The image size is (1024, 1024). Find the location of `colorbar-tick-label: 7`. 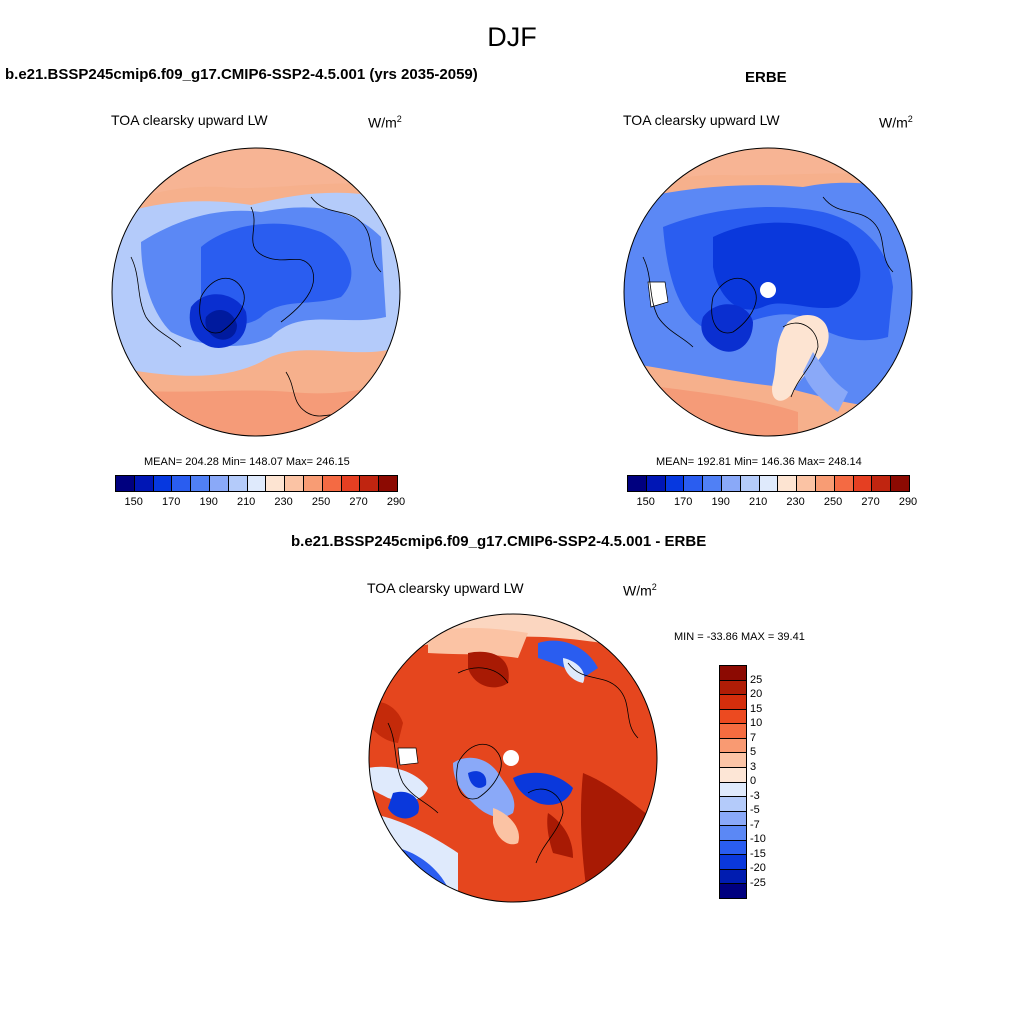

colorbar-tick-label: 7 is located at coordinates (753, 737).